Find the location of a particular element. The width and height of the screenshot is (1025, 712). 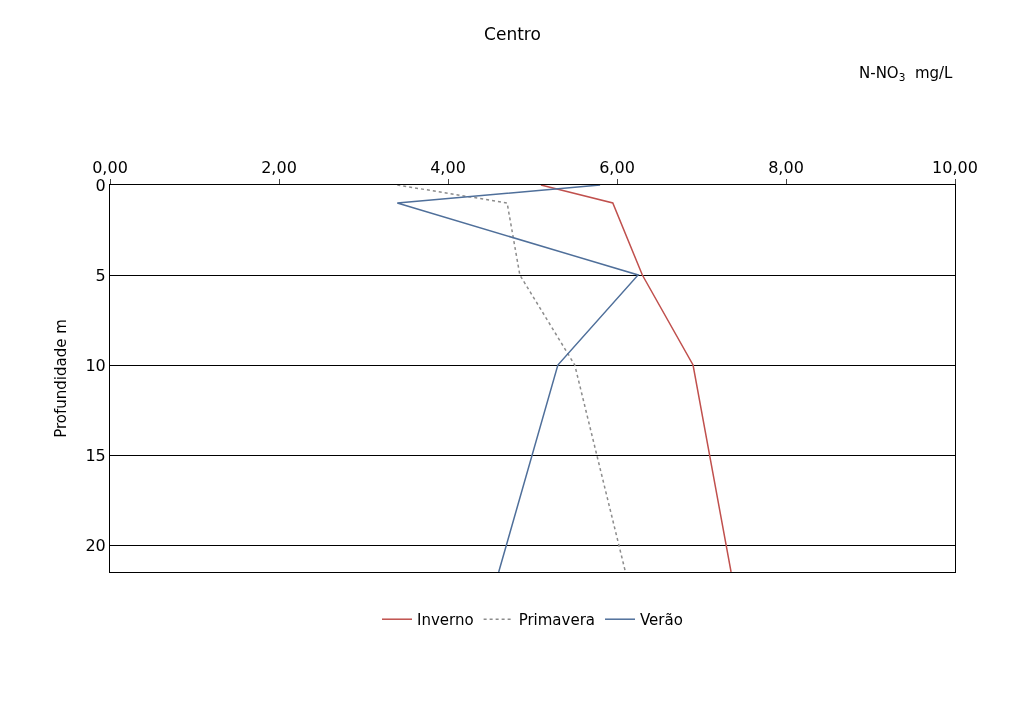

x-tick-label: 0,00 is located at coordinates (110, 167).